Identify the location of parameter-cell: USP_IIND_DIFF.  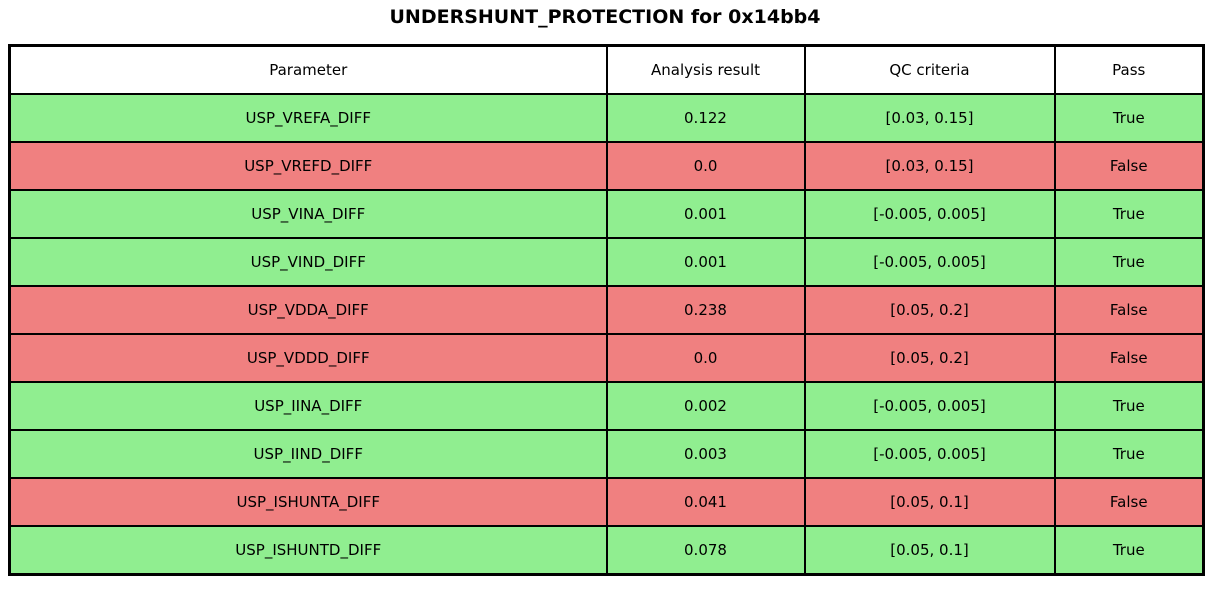
(308, 454).